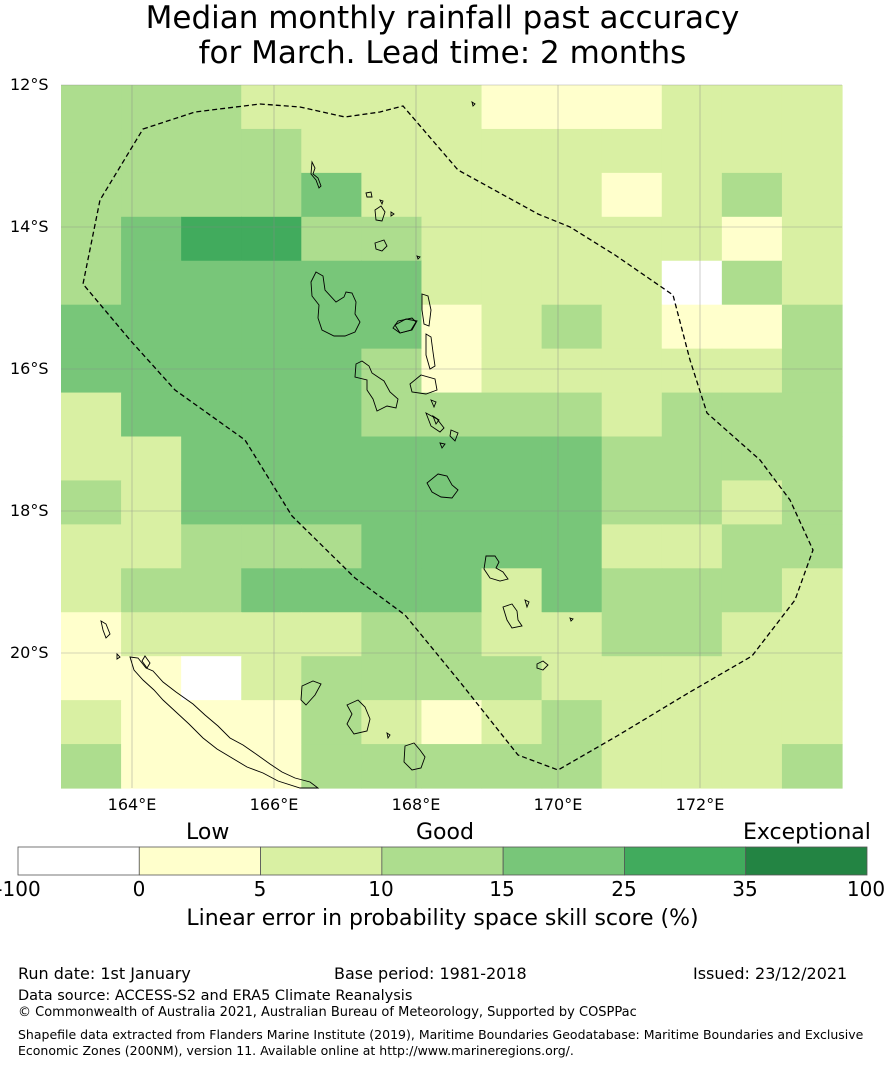  What do you see at coordinates (542, 665) in the screenshot?
I see `island-aneityum` at bounding box center [542, 665].